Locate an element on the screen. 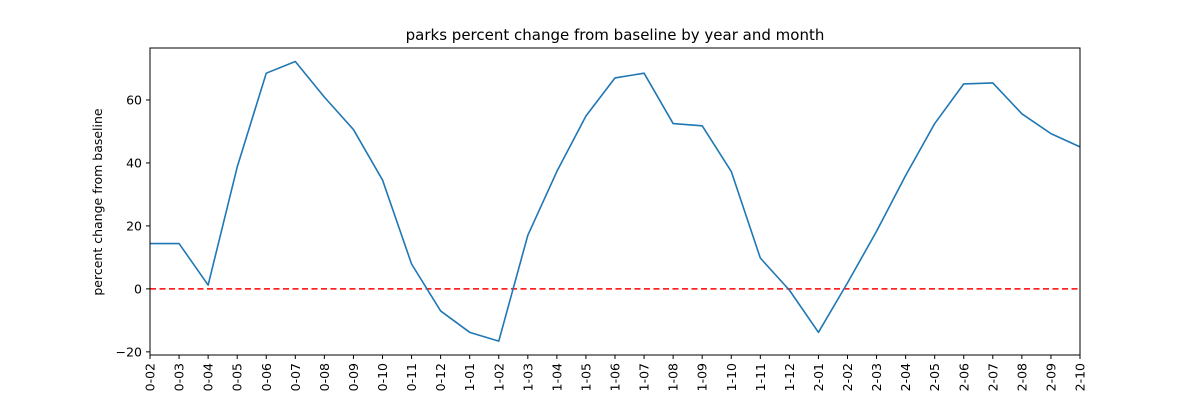 This screenshot has height=404, width=1200. x-tick-label-21: 1-11 is located at coordinates (760, 377).